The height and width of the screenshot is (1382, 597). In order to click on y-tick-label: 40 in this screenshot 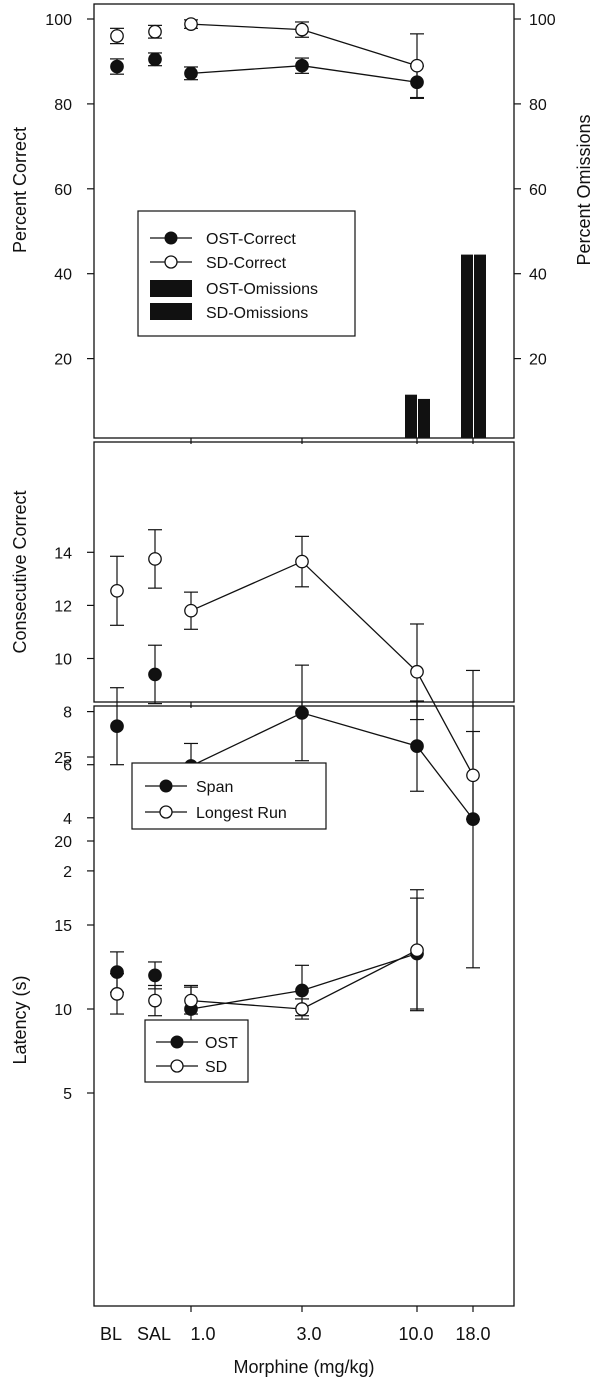, I will do `click(63, 275)`.